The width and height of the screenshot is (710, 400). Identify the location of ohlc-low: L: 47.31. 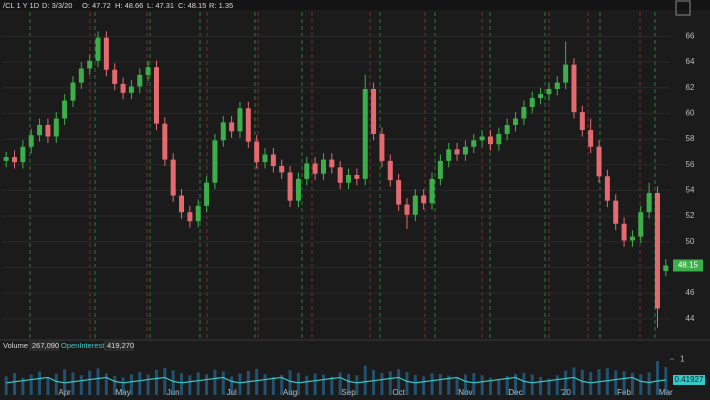
(160, 5).